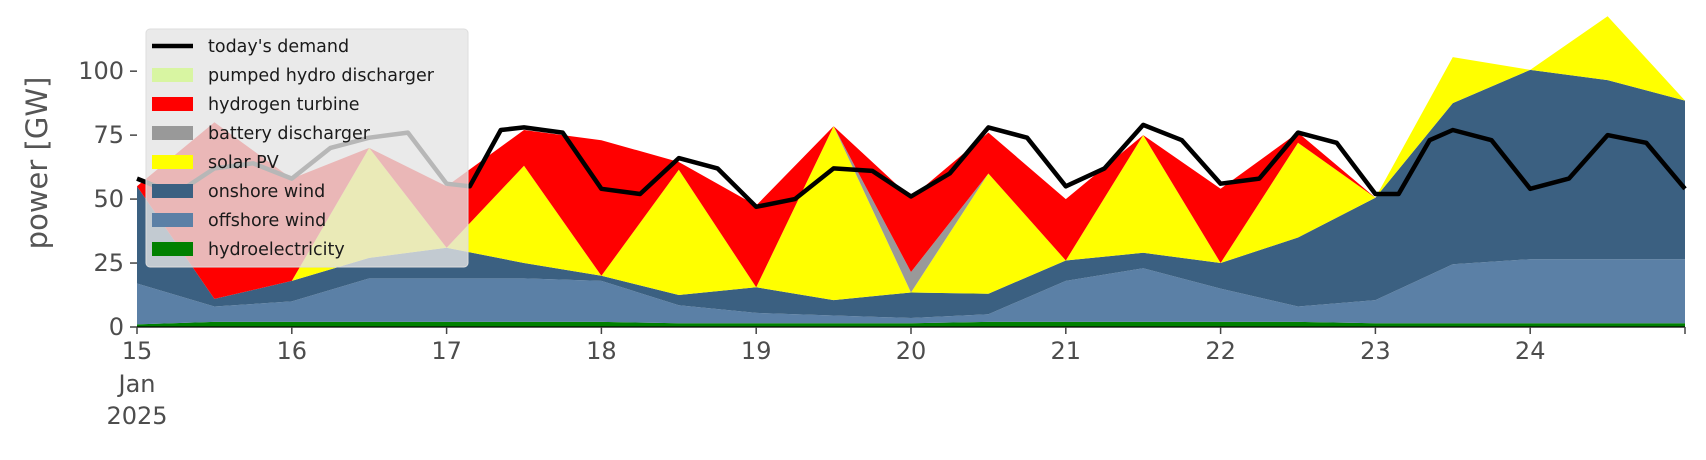 This screenshot has width=1706, height=460. I want to click on legend-entry-onshore-wind: onshore wind, so click(238, 192).